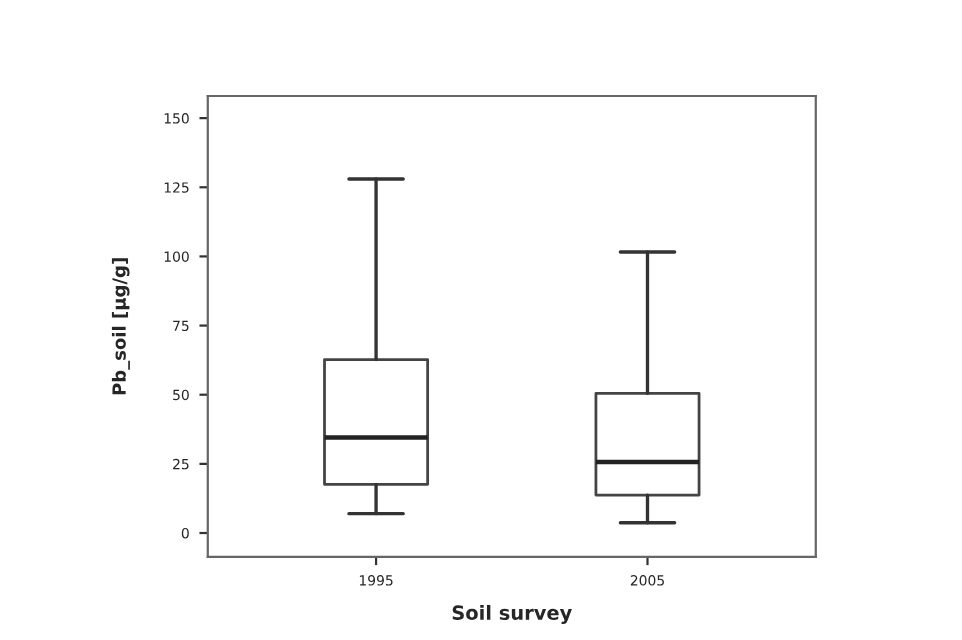  What do you see at coordinates (512, 614) in the screenshot?
I see `x-axis-title: Soil survey` at bounding box center [512, 614].